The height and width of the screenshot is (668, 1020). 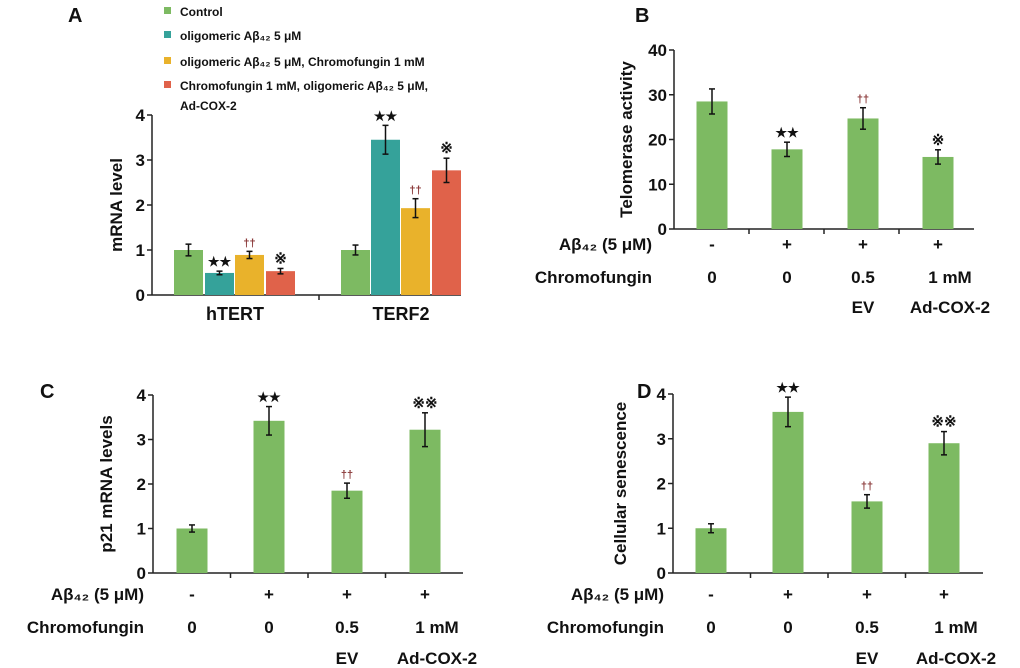 What do you see at coordinates (75, 16) in the screenshot?
I see `panel-label-A: A` at bounding box center [75, 16].